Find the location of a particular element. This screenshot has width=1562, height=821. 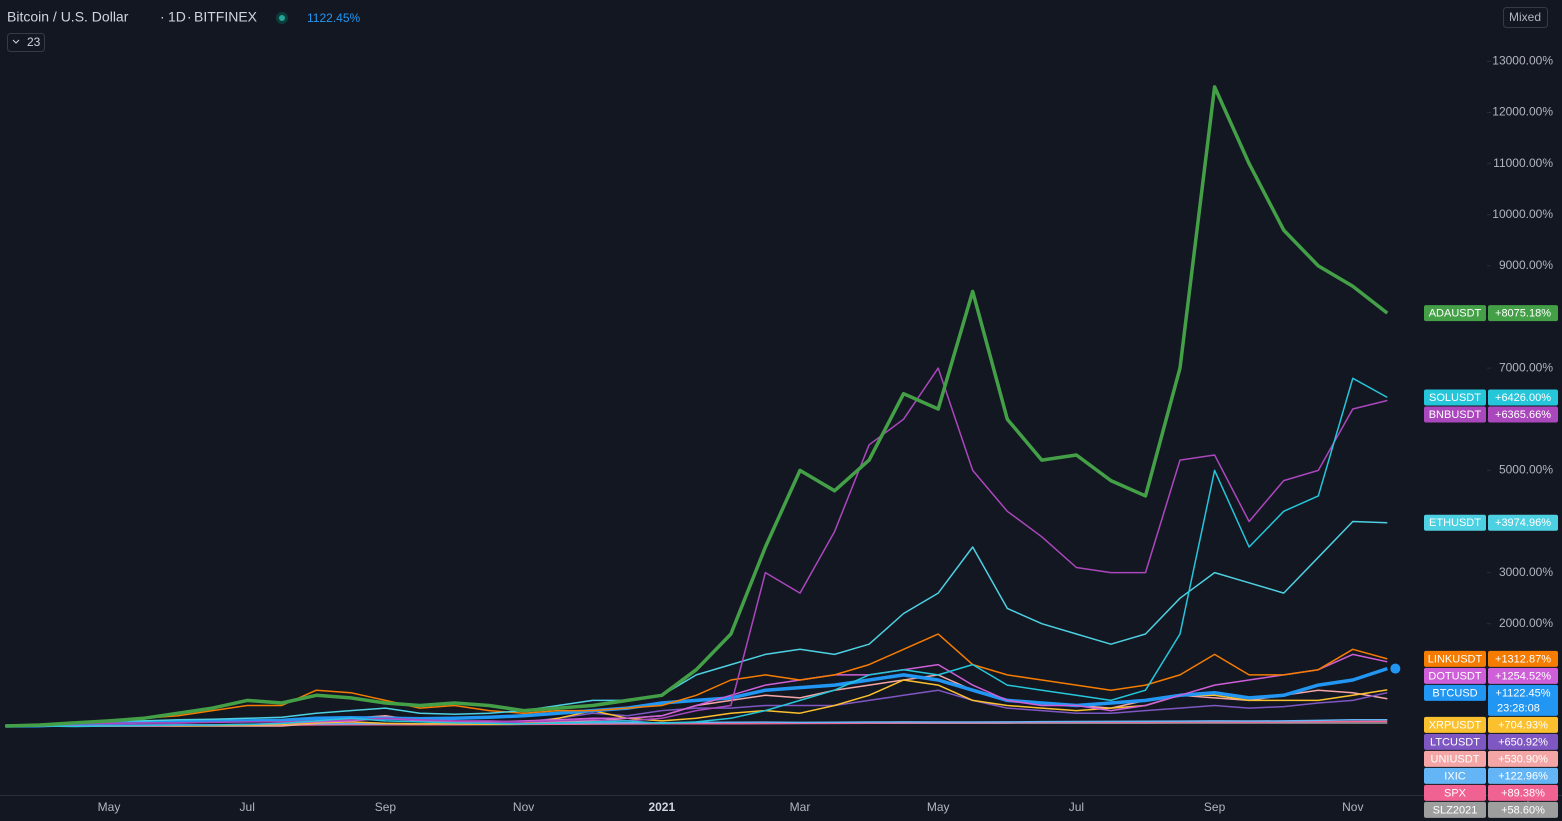

chevron is located at coordinates (16, 41).